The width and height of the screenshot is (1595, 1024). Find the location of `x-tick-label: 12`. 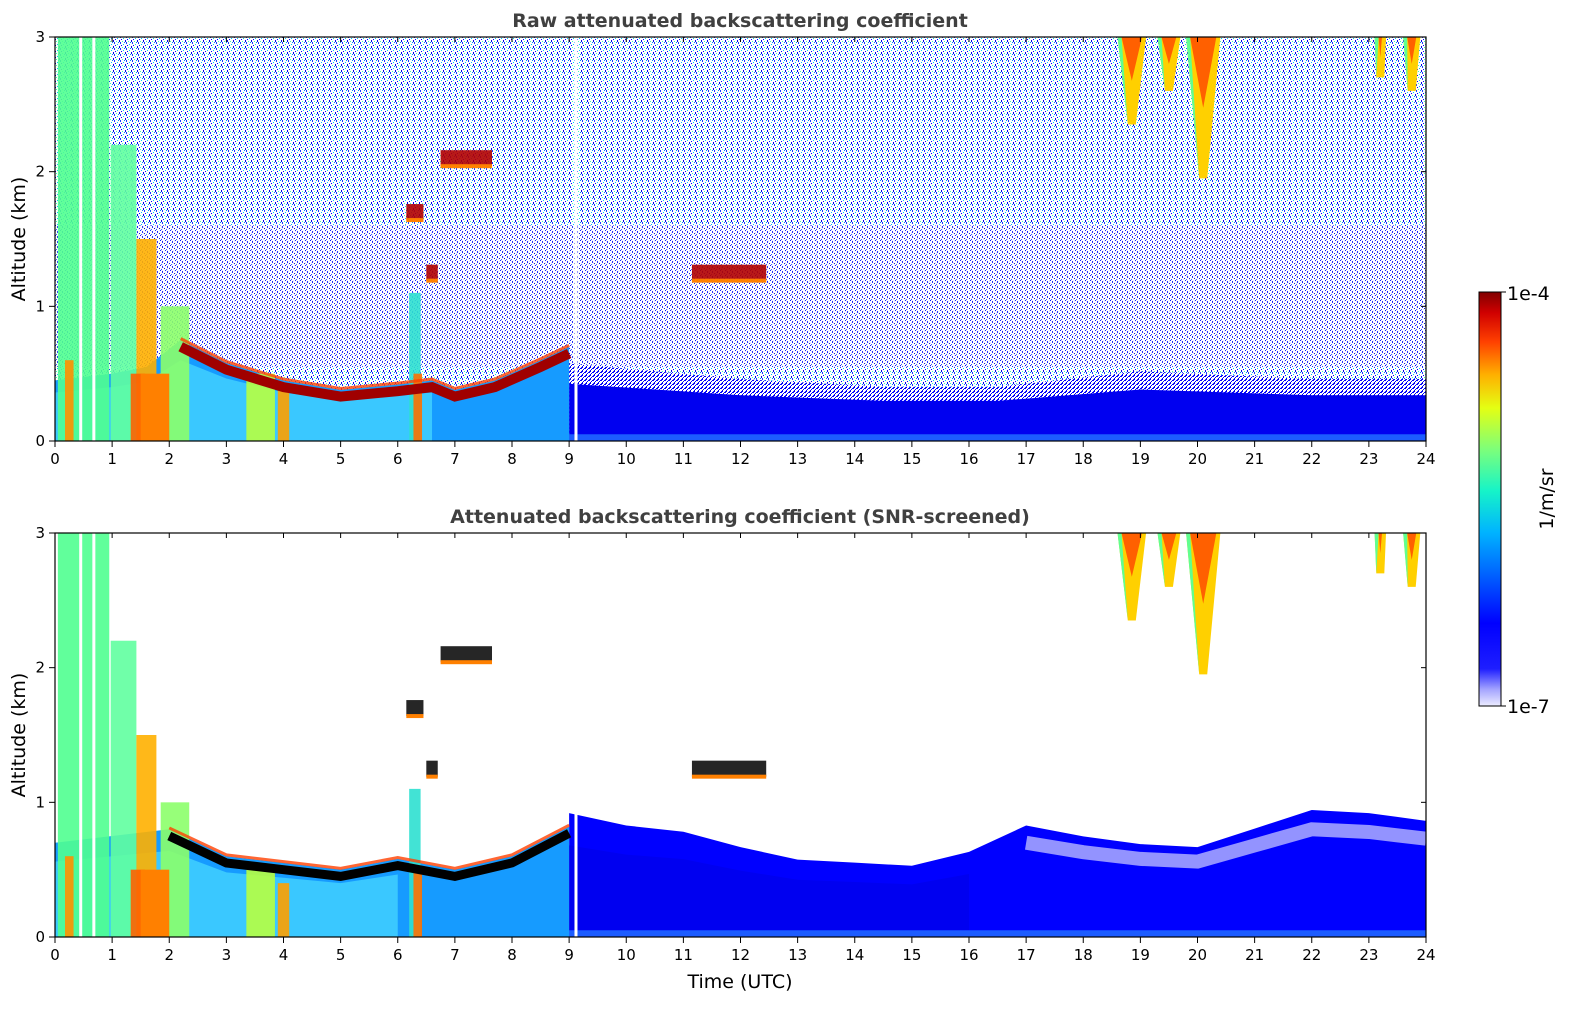

x-tick-label: 12 is located at coordinates (740, 955).